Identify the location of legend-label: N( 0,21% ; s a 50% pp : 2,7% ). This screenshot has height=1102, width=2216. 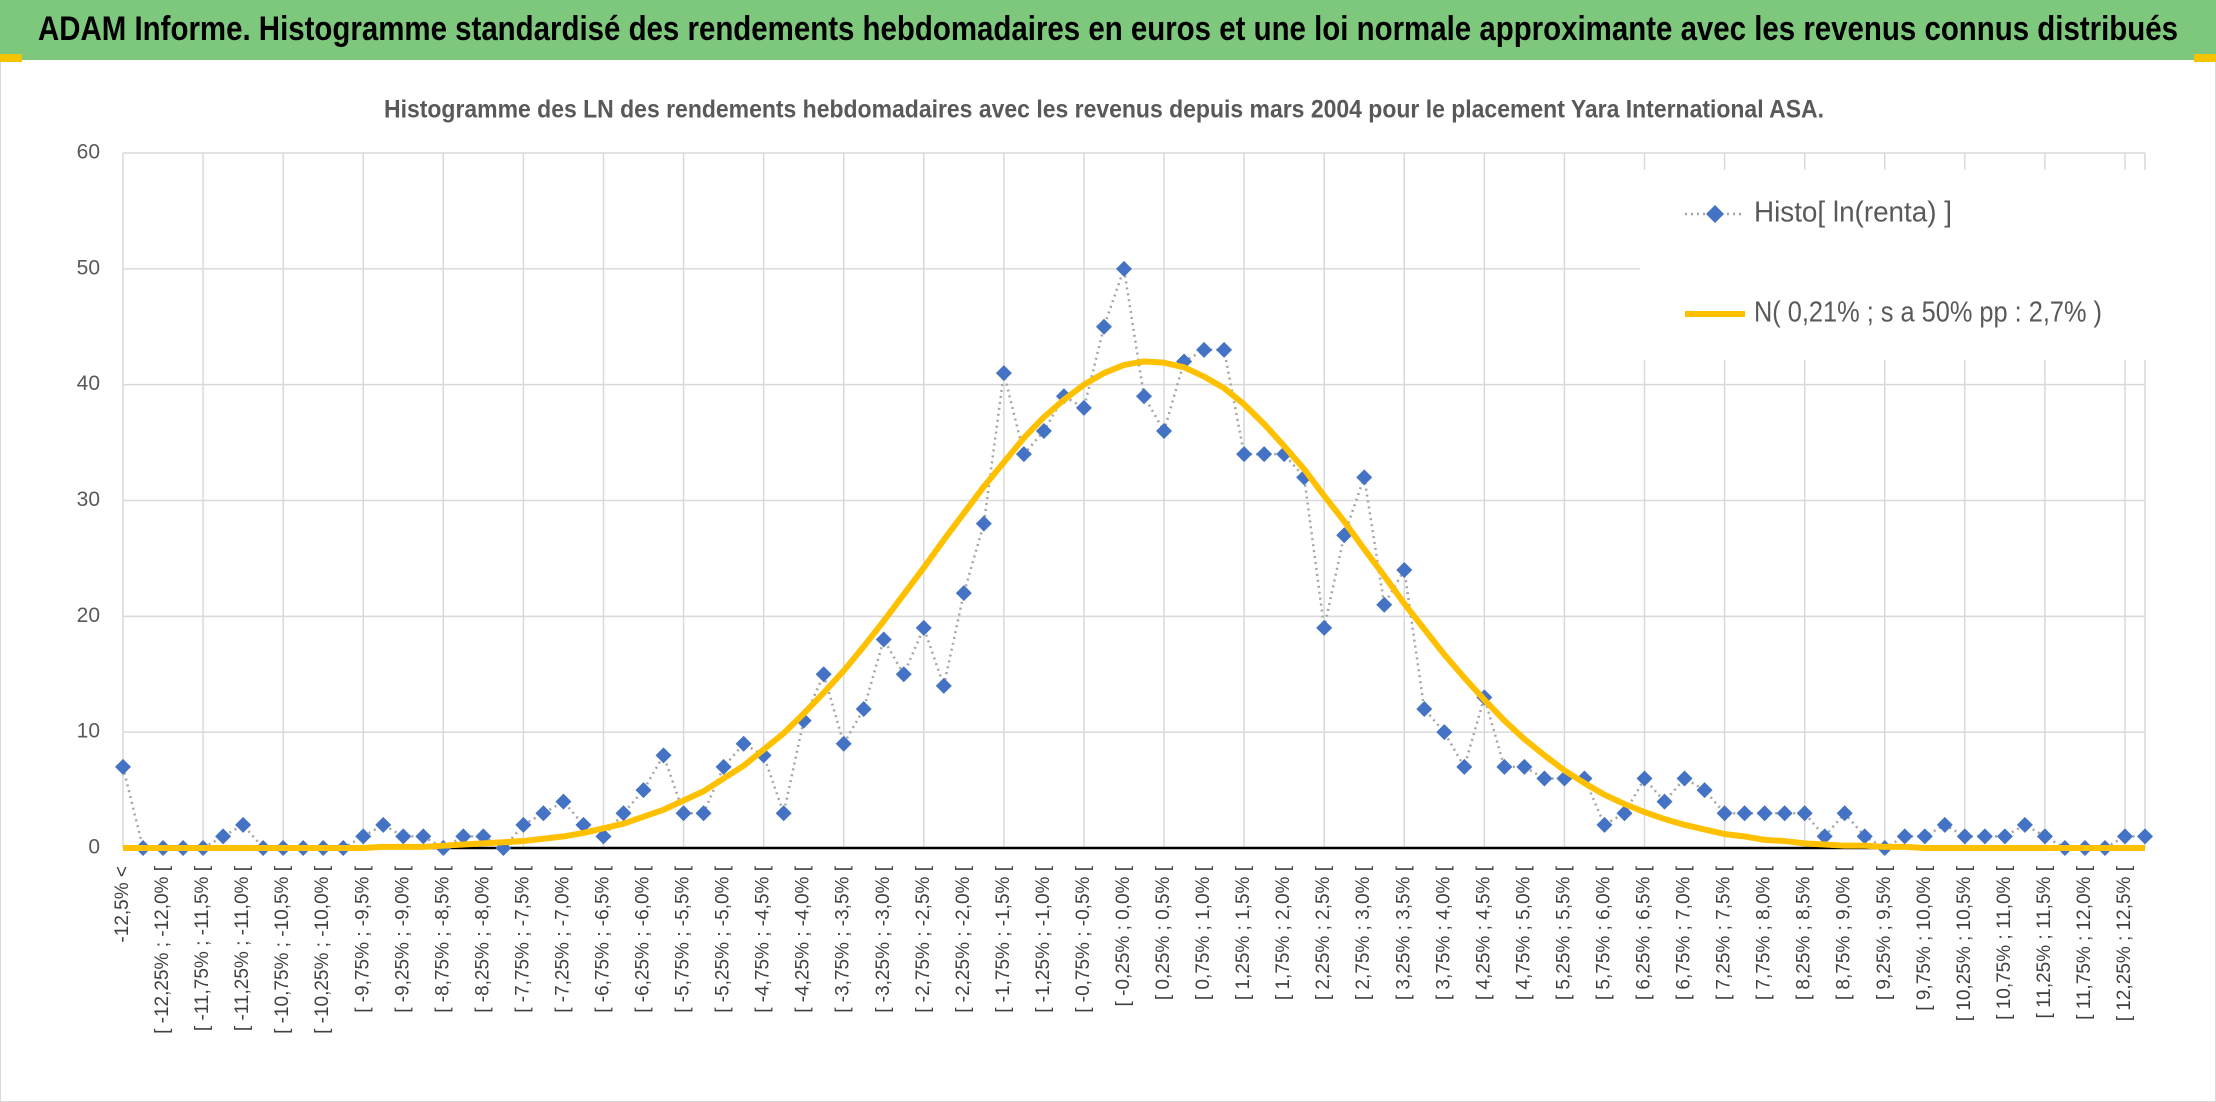
(1928, 313).